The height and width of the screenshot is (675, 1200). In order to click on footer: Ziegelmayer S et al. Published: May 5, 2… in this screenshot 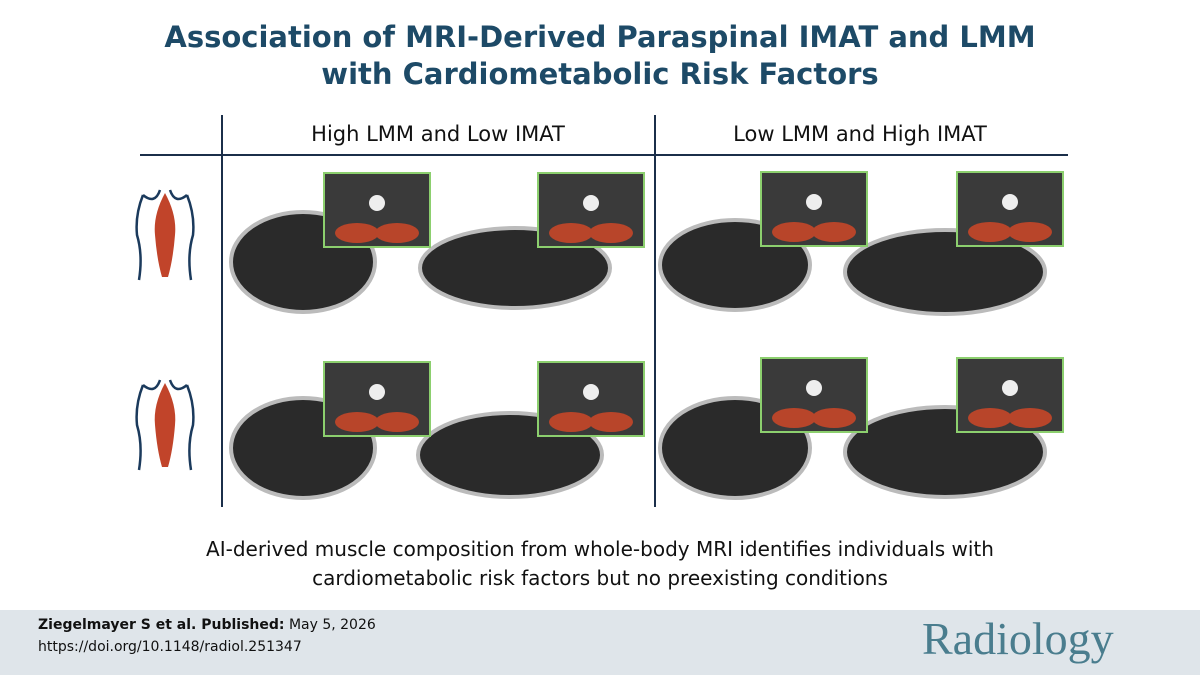, I will do `click(600, 642)`.